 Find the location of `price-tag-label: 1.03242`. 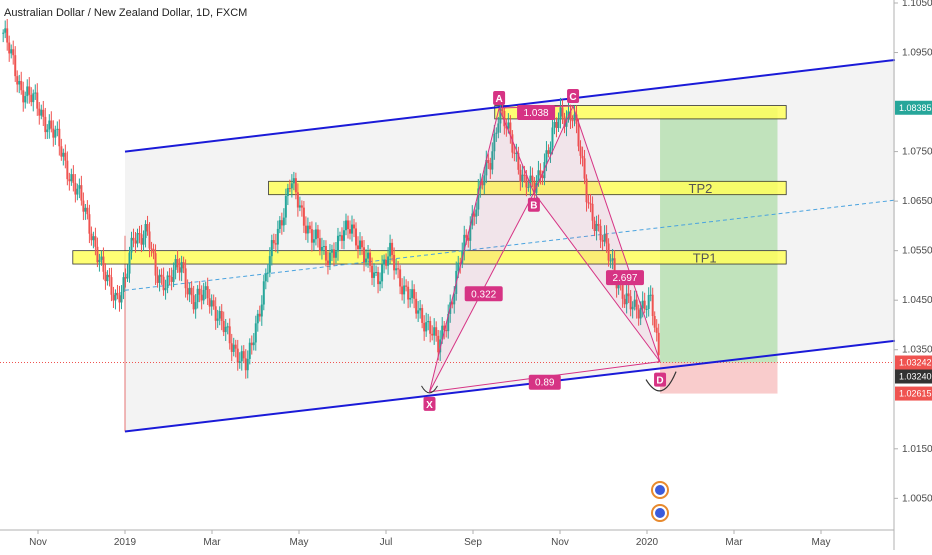

price-tag-label: 1.03242 is located at coordinates (915, 363).